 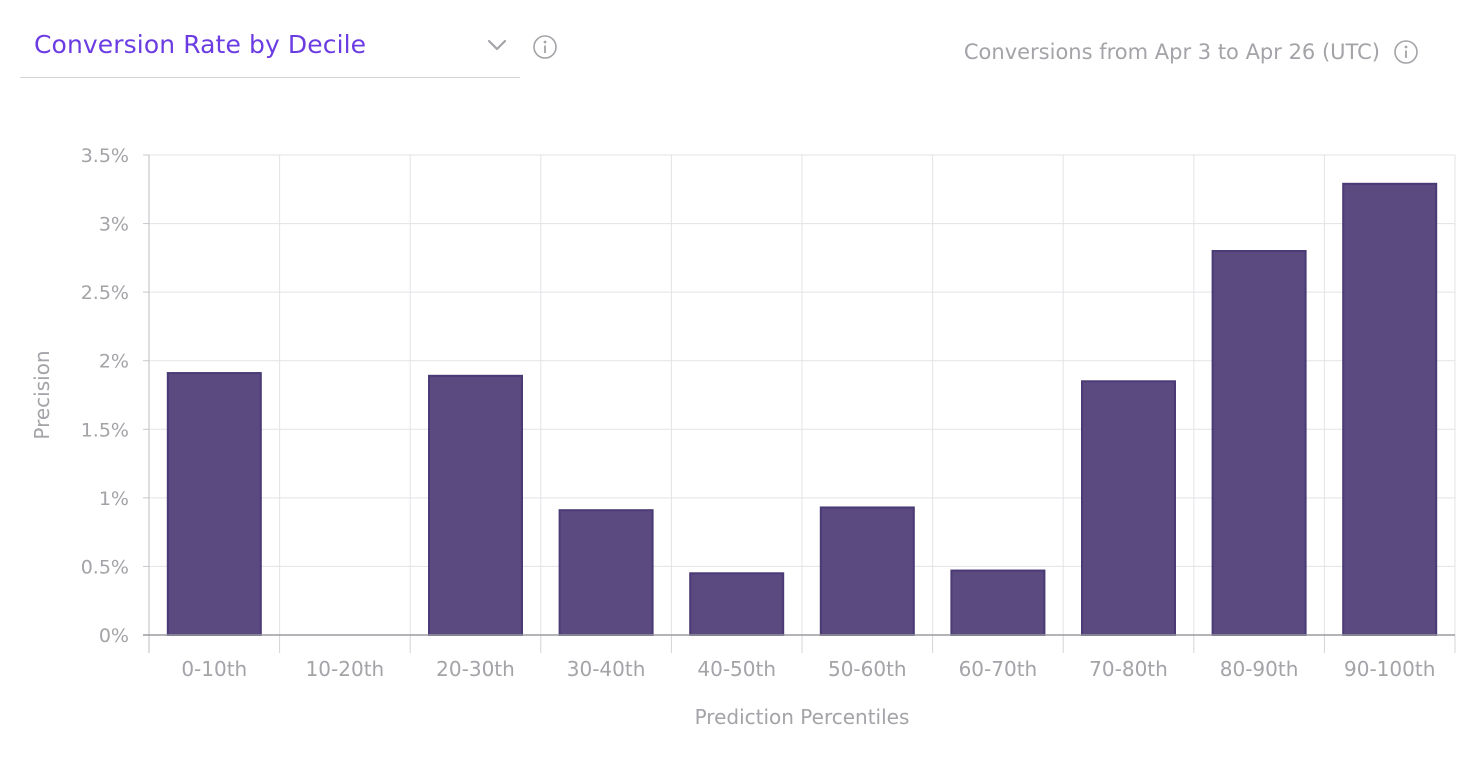 What do you see at coordinates (200, 44) in the screenshot?
I see `metric-select-label: Conversion Rate by Decile` at bounding box center [200, 44].